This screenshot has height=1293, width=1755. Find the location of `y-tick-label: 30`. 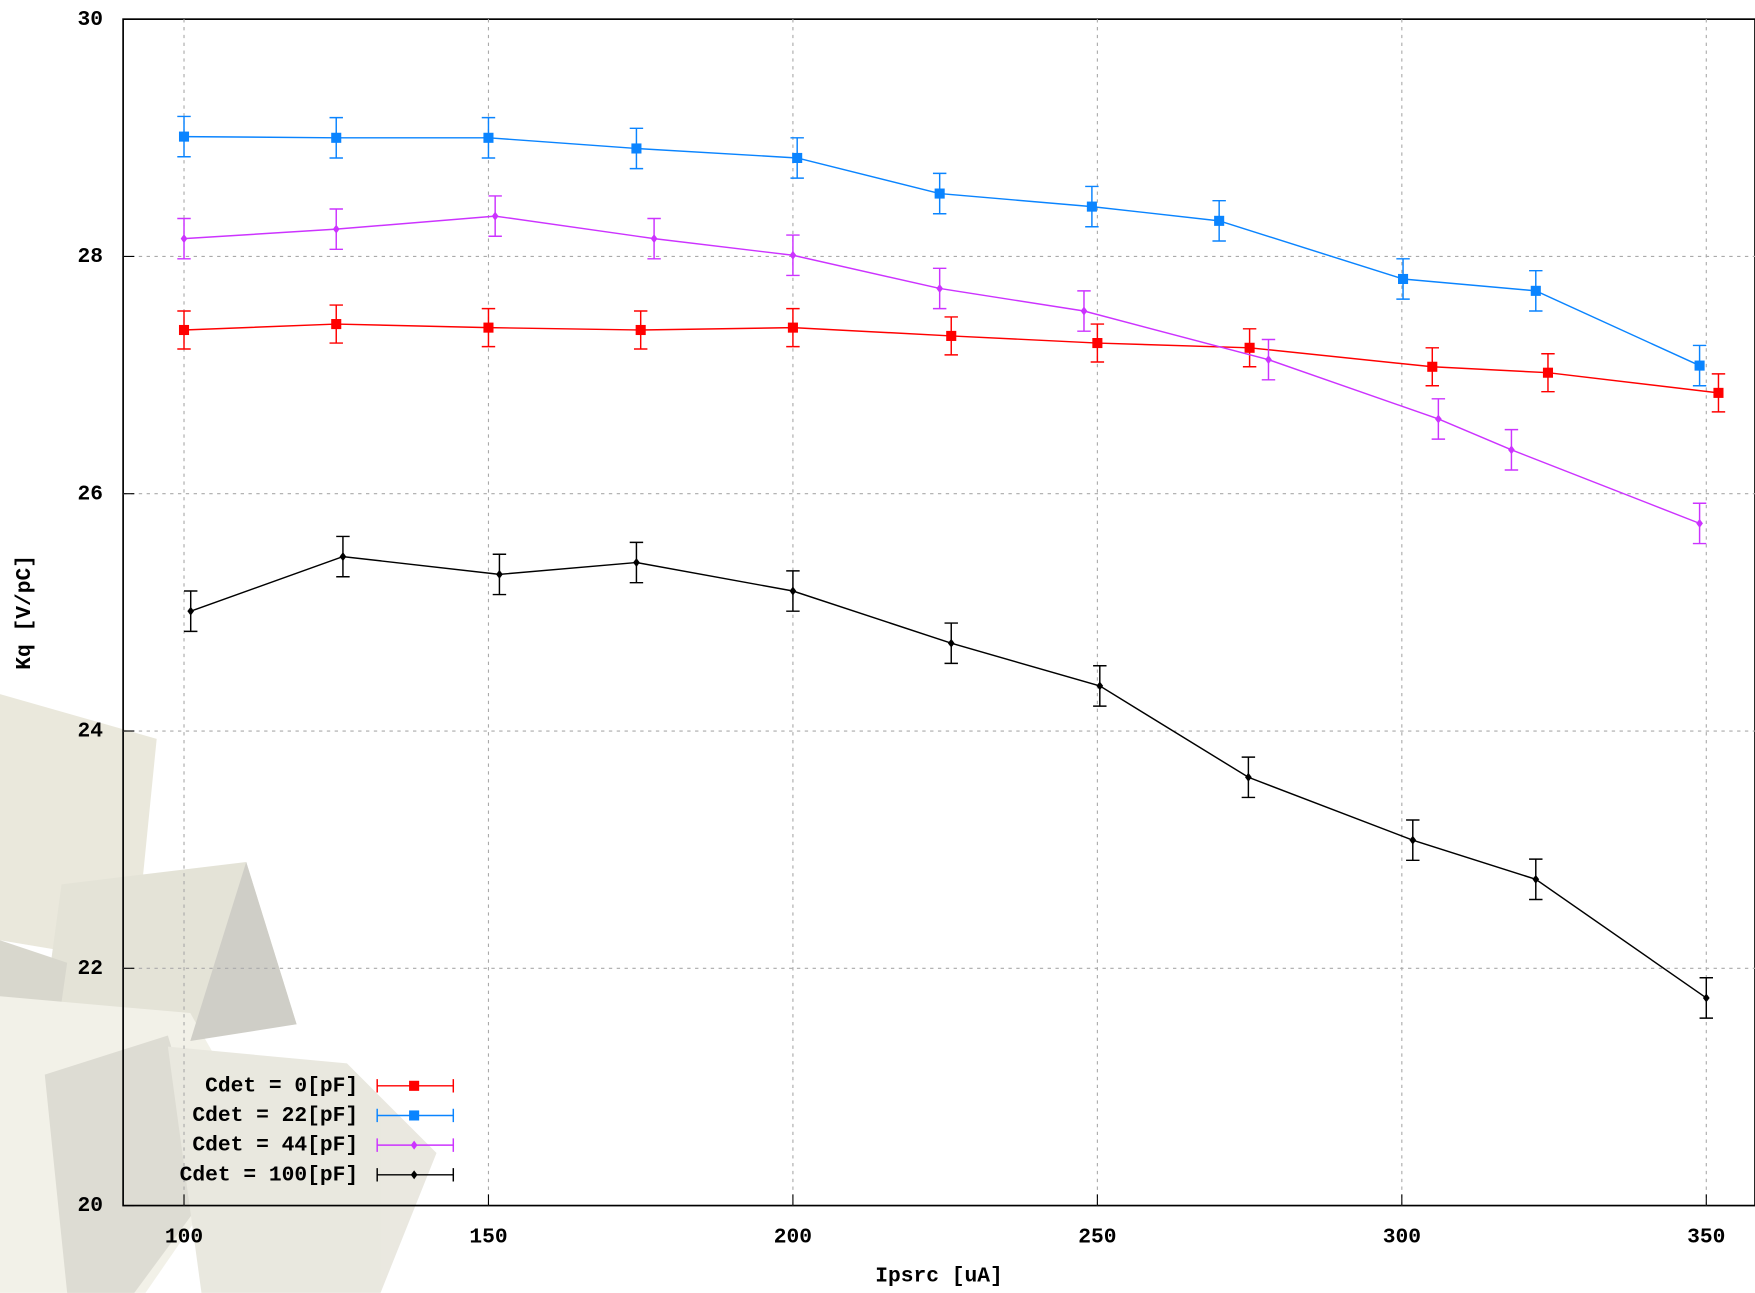

y-tick-label: 30 is located at coordinates (90, 20).